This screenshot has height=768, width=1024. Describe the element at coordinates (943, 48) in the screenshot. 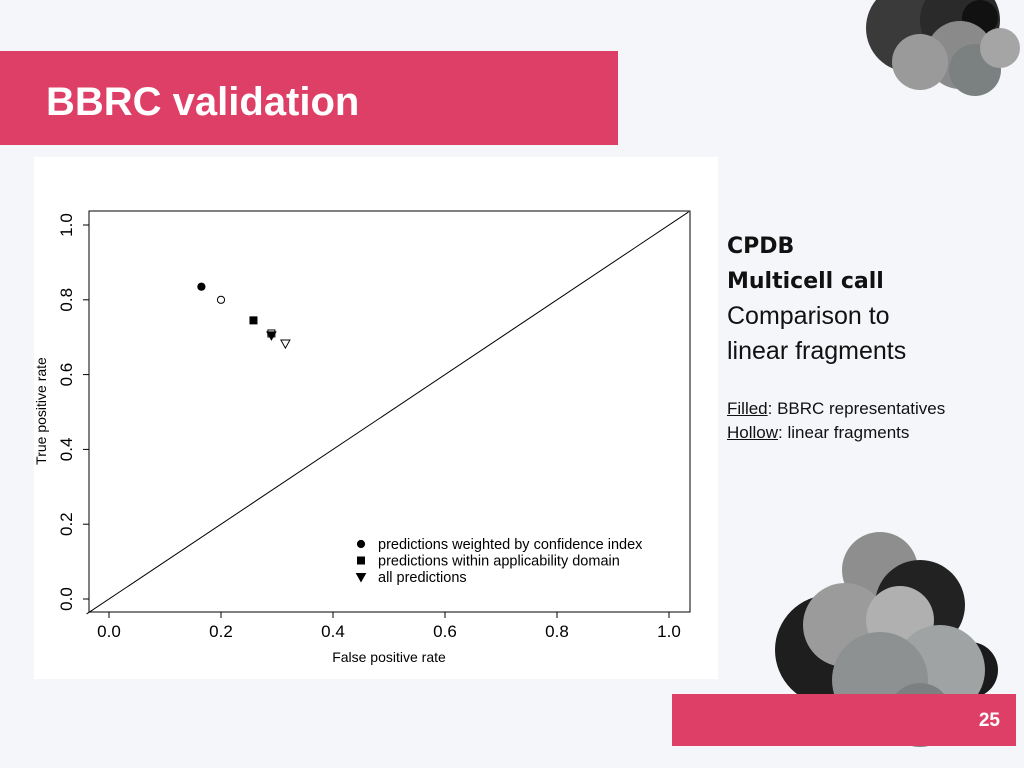

I see `molecule-top-right` at that location.